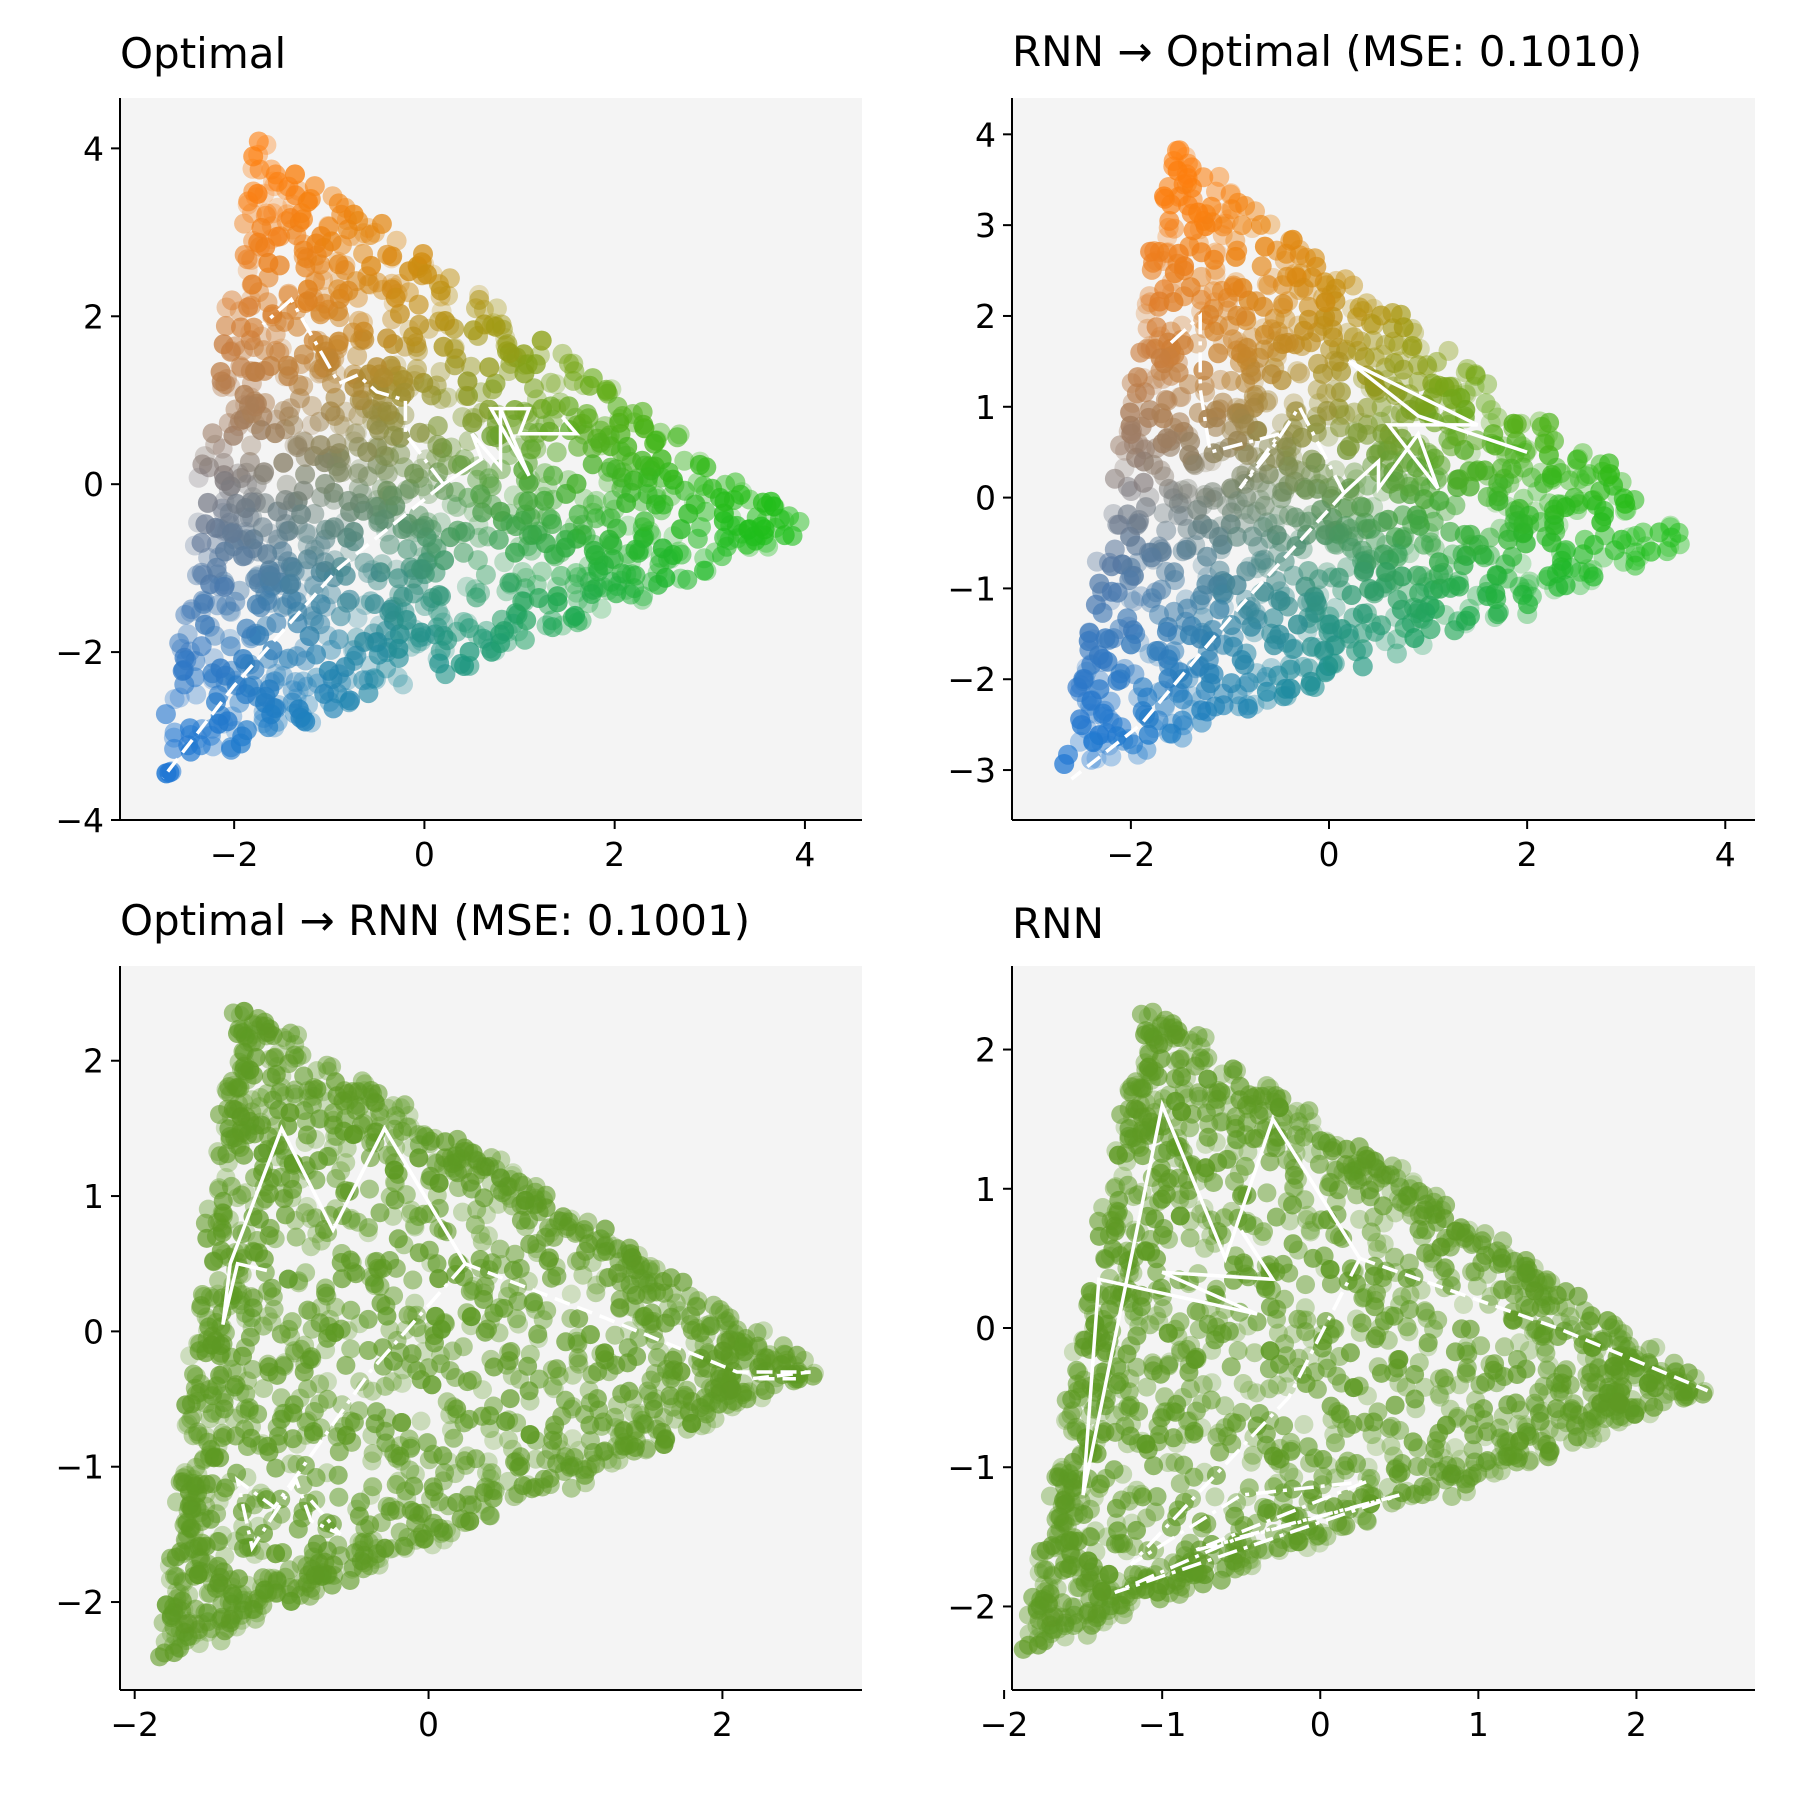  I want to click on x-tick-label: 0, so click(424, 854).